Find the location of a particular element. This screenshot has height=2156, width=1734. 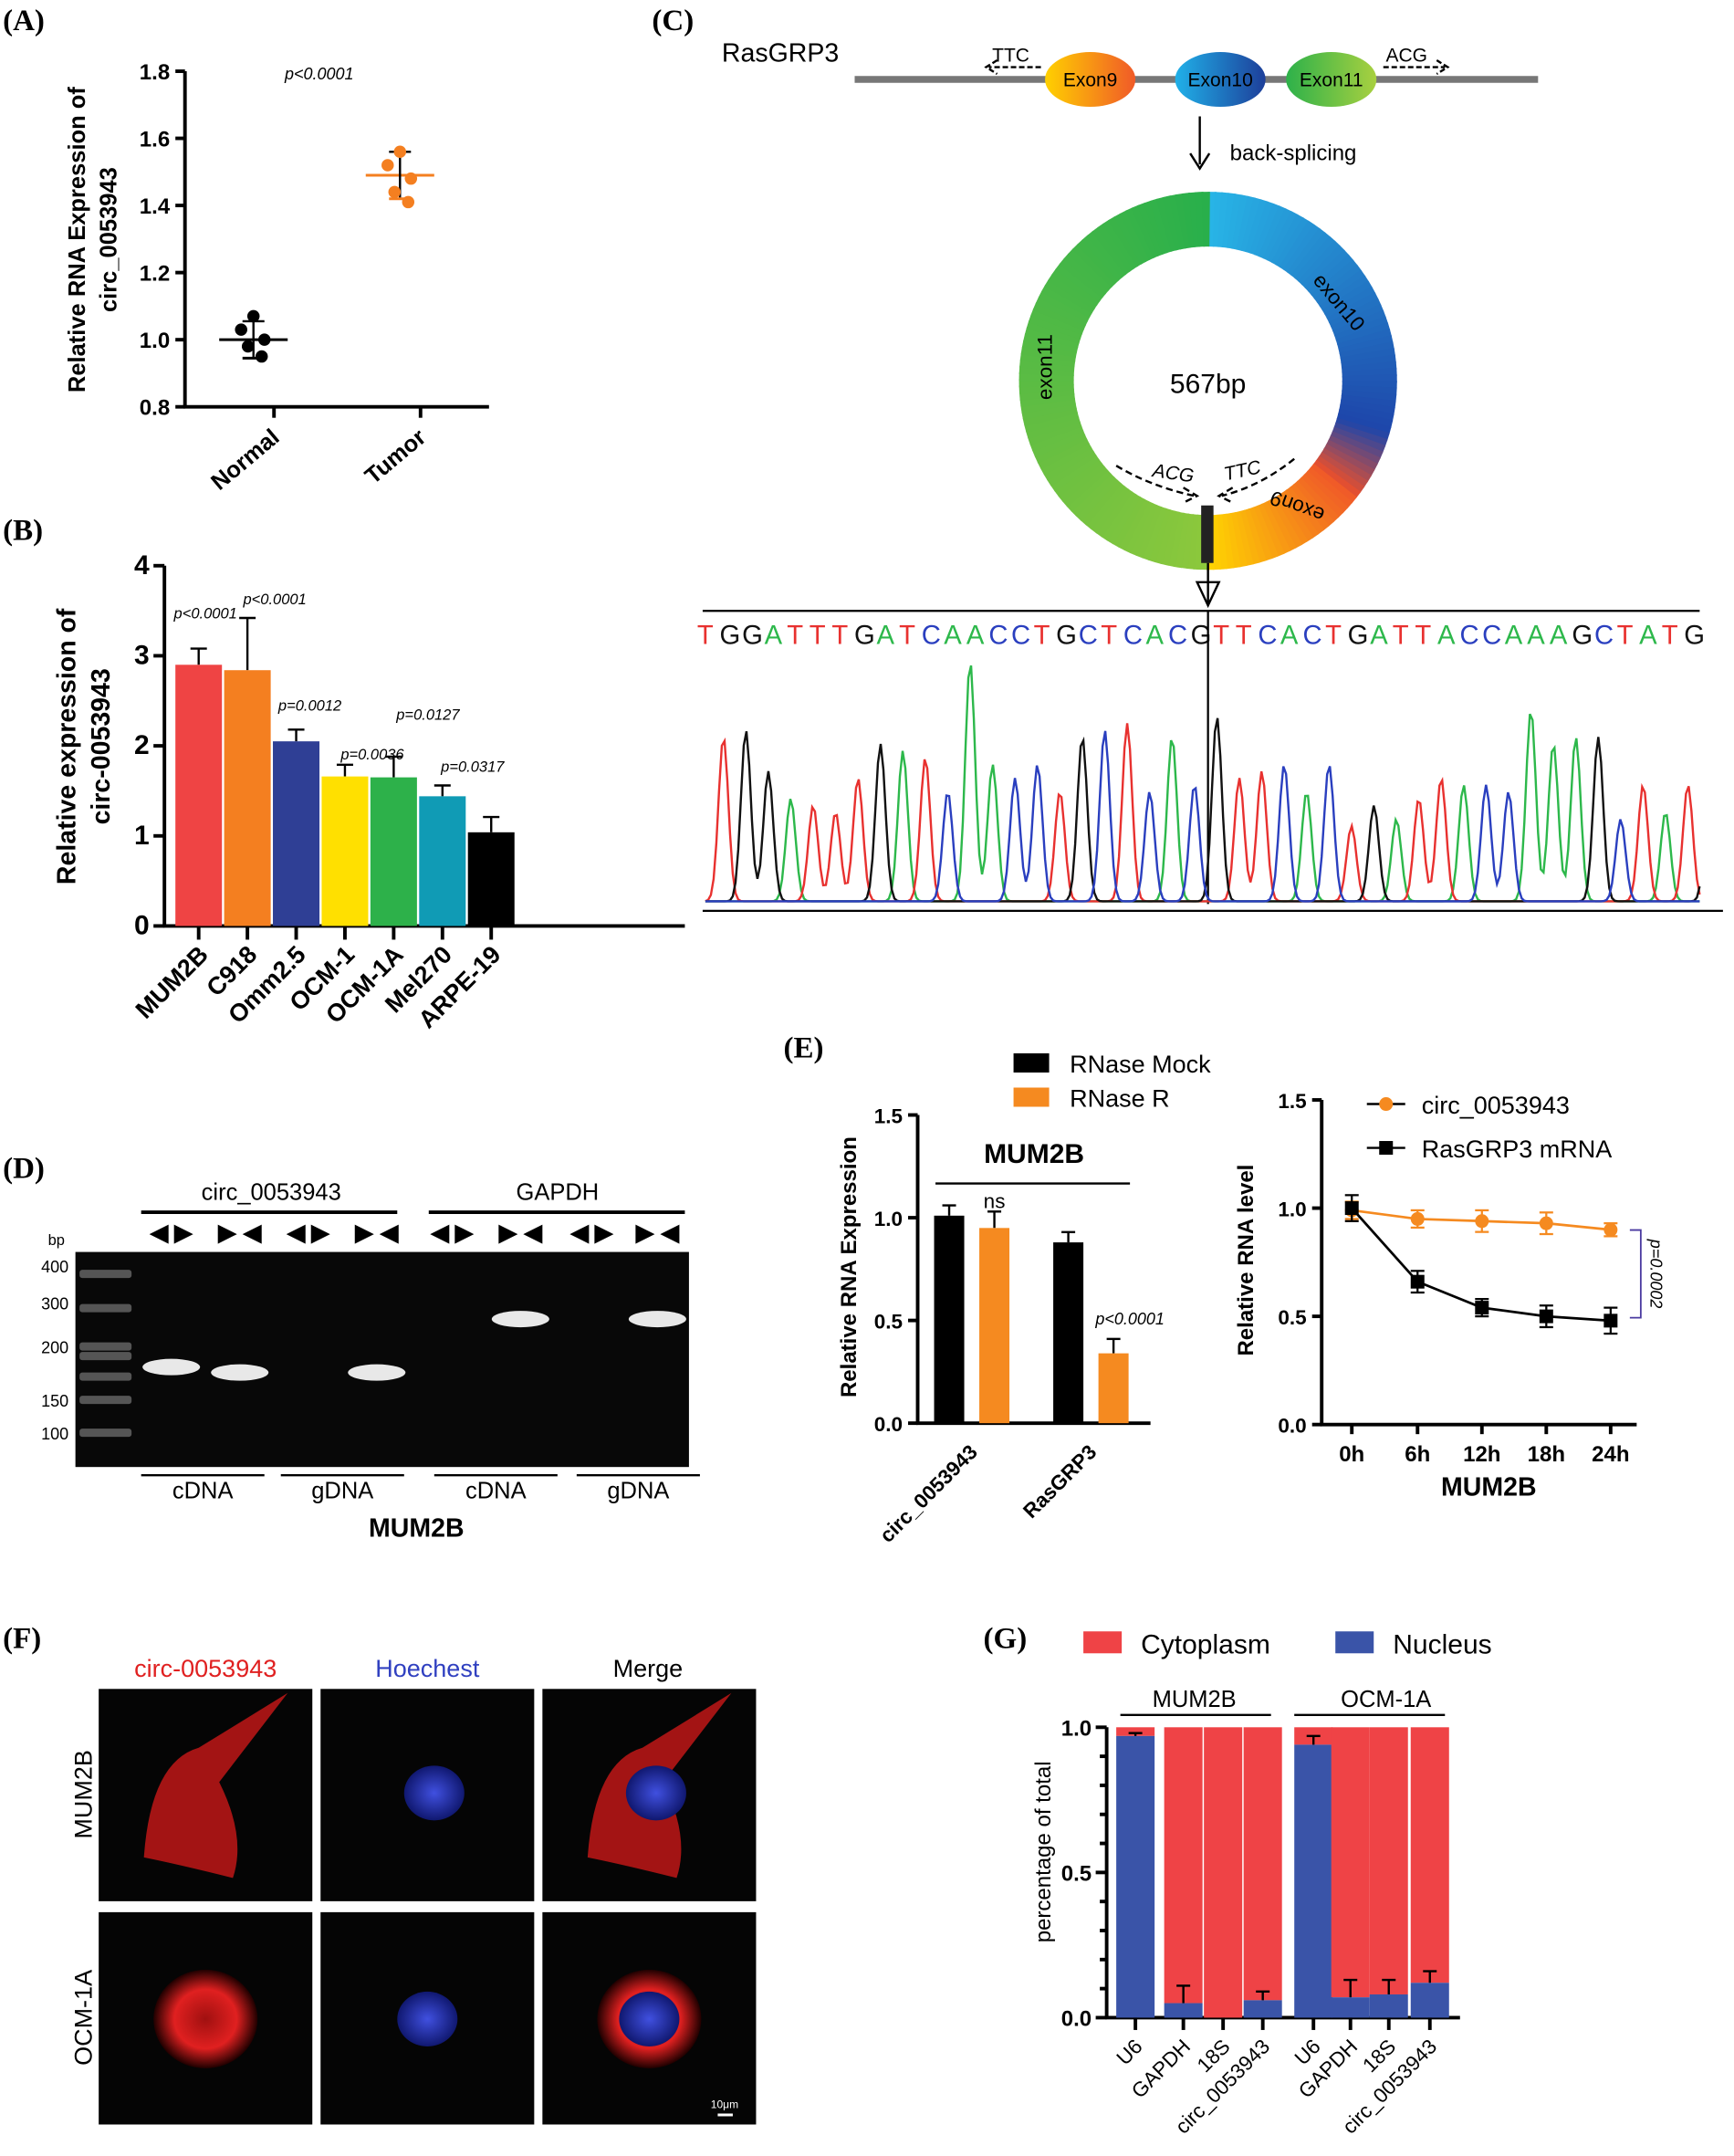

ladder-label: 200 is located at coordinates (54, 1348).